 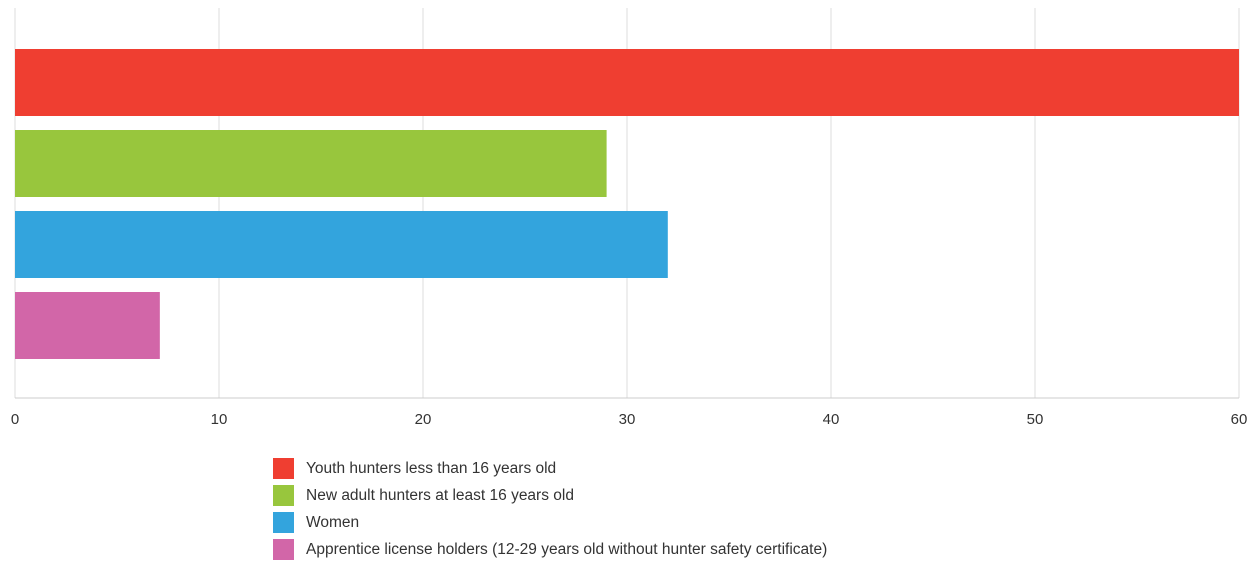 I want to click on x-tick-label: 50, so click(x=1035, y=419).